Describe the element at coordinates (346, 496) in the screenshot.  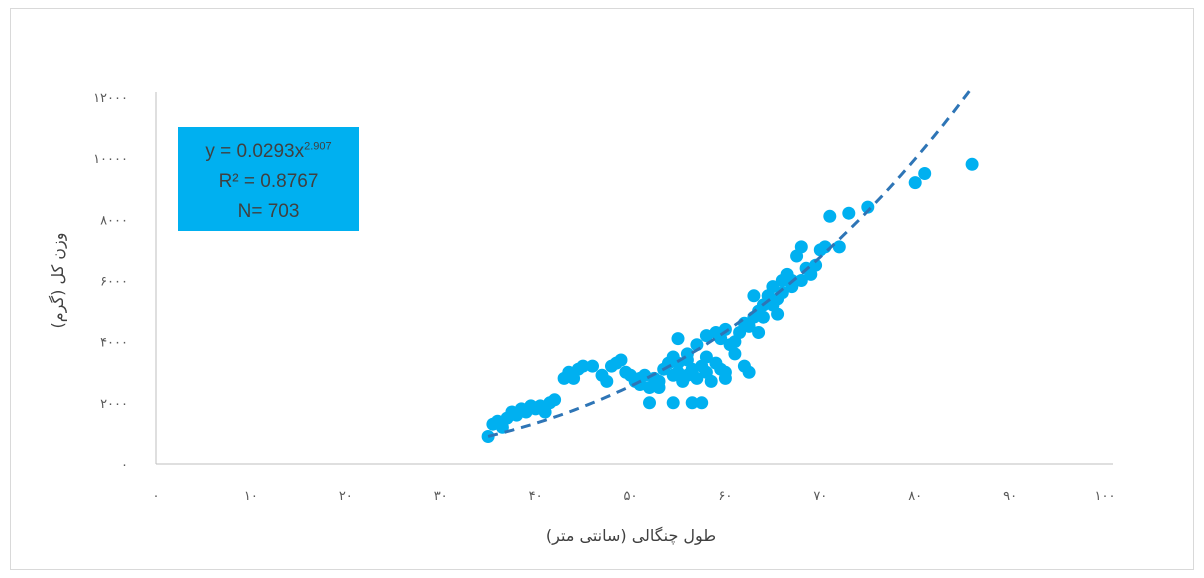
I see `x-tick-label: ۲۰` at that location.